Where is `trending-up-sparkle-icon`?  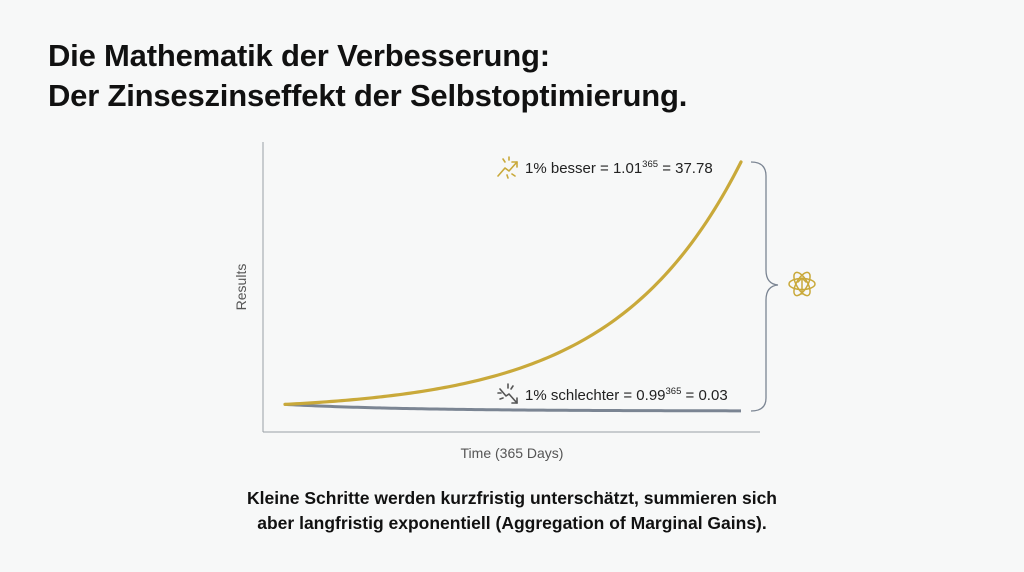 trending-up-sparkle-icon is located at coordinates (507, 167).